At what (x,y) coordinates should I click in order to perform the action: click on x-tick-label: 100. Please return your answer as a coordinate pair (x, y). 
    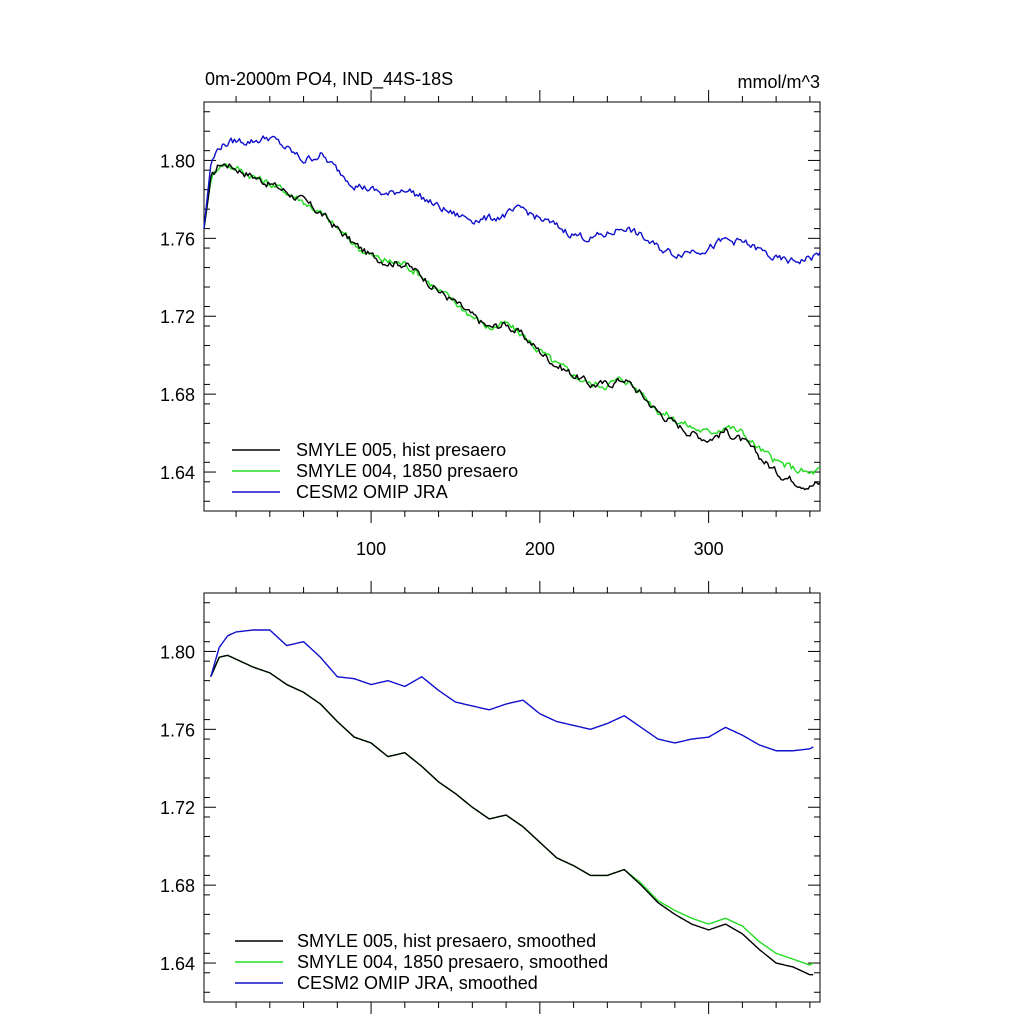
    Looking at the image, I should click on (371, 549).